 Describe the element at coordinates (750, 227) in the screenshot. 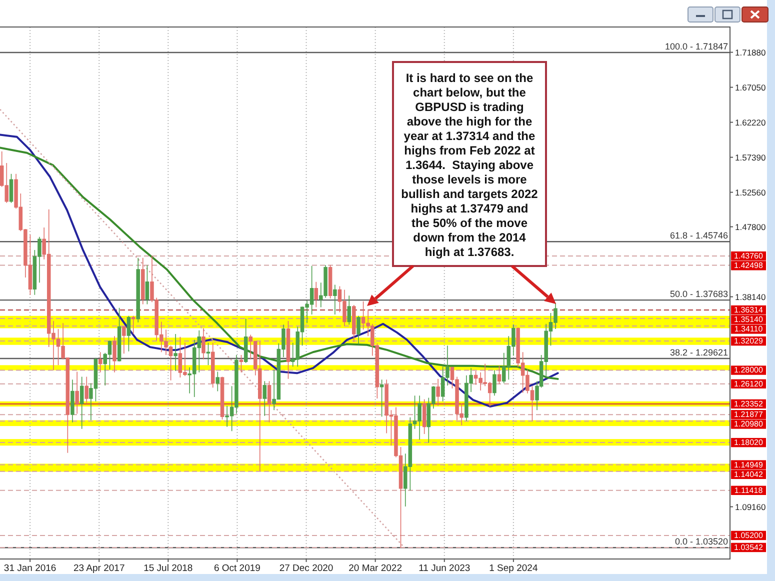

I see `y-tick-label: 1.47800` at that location.